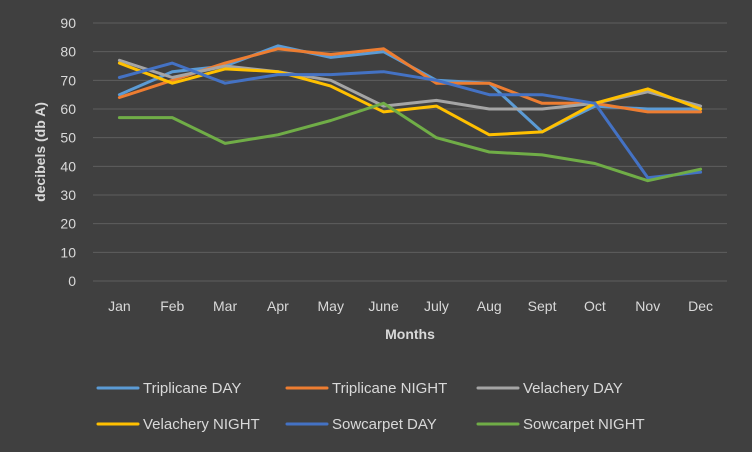 This screenshot has width=752, height=452. I want to click on y-tick-label: 30, so click(68, 195).